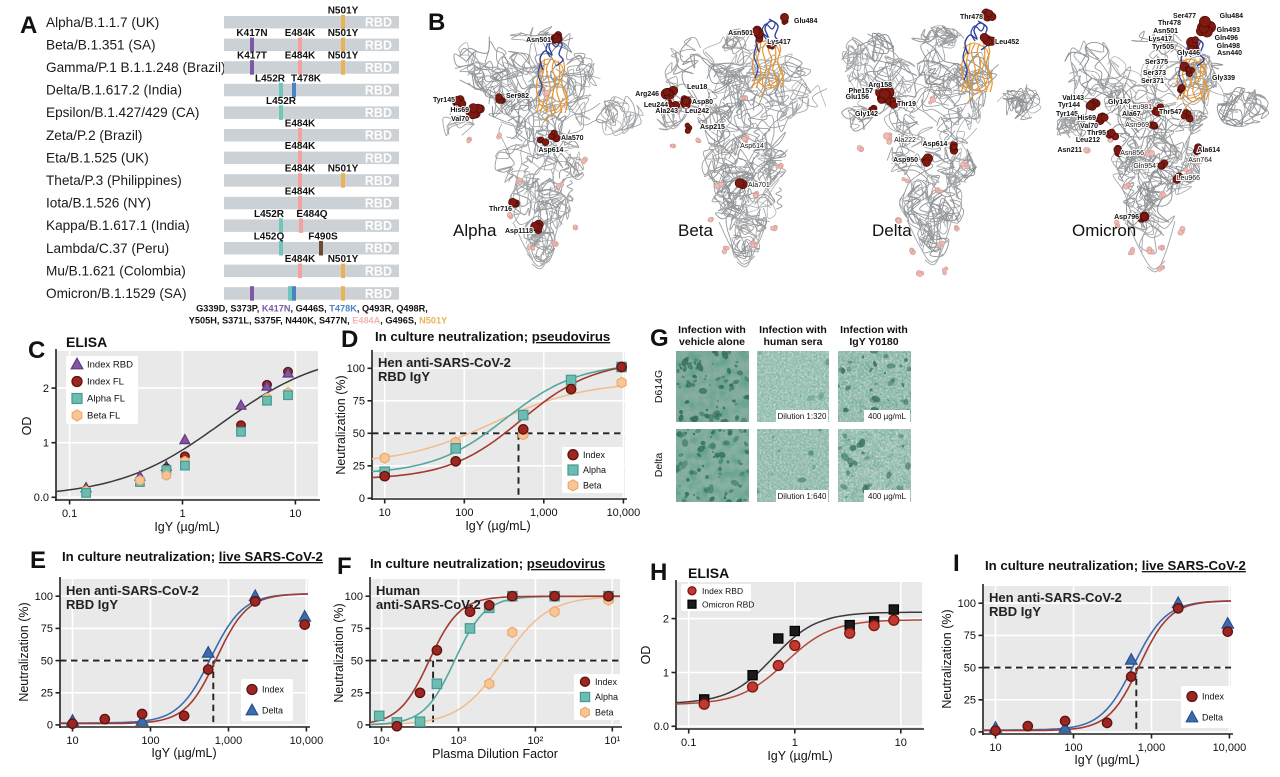 The width and height of the screenshot is (1280, 777). What do you see at coordinates (1131, 114) in the screenshot?
I see `svg-text: Ala67` at bounding box center [1131, 114].